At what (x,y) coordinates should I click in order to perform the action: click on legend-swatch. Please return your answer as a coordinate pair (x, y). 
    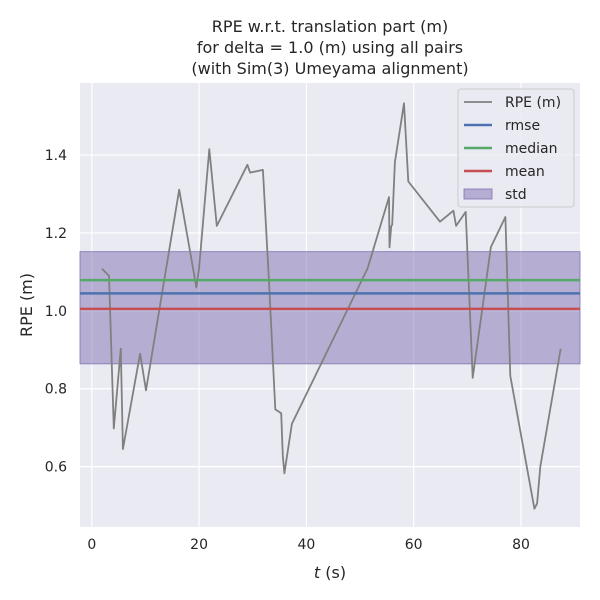
    Looking at the image, I should click on (478, 194).